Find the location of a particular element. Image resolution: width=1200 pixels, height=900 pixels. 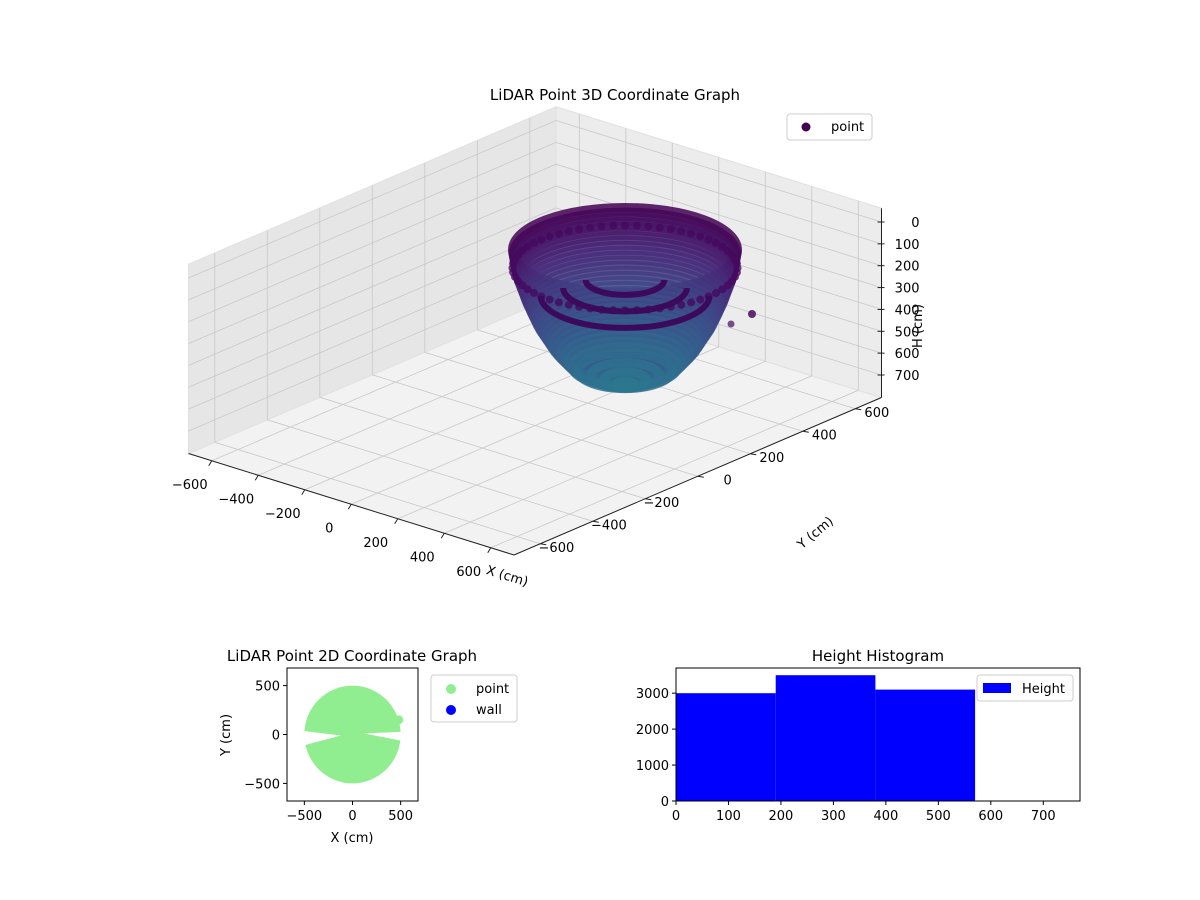

y-tick-label: −400 is located at coordinates (609, 525).